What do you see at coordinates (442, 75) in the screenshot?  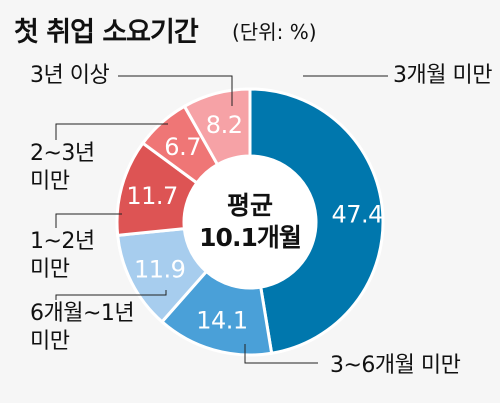 I see `slice-category-label: 3개월 미만` at bounding box center [442, 75].